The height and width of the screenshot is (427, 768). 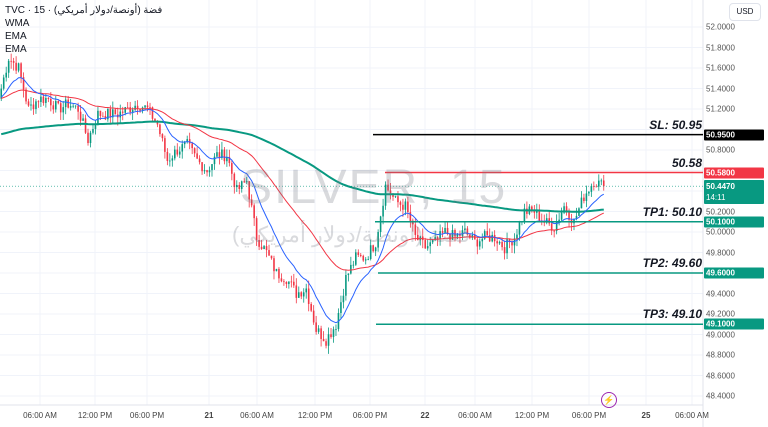 I want to click on countdown: 14:11, so click(x=716, y=198).